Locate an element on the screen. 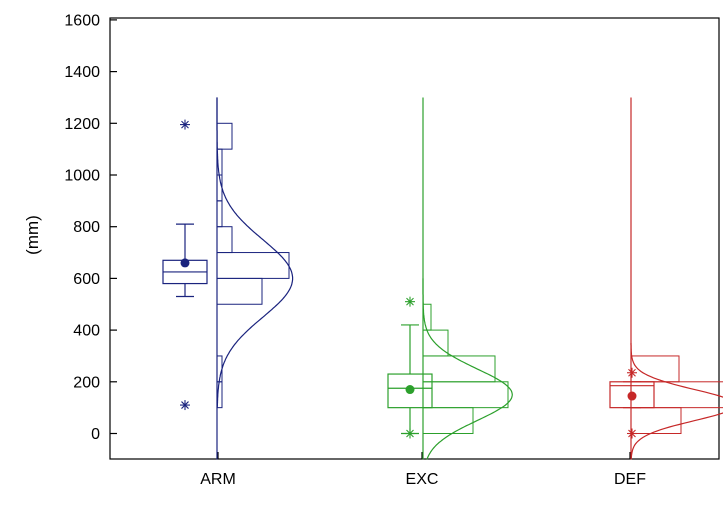 The height and width of the screenshot is (517, 723). y-tick-label: 1600 is located at coordinates (82, 20).